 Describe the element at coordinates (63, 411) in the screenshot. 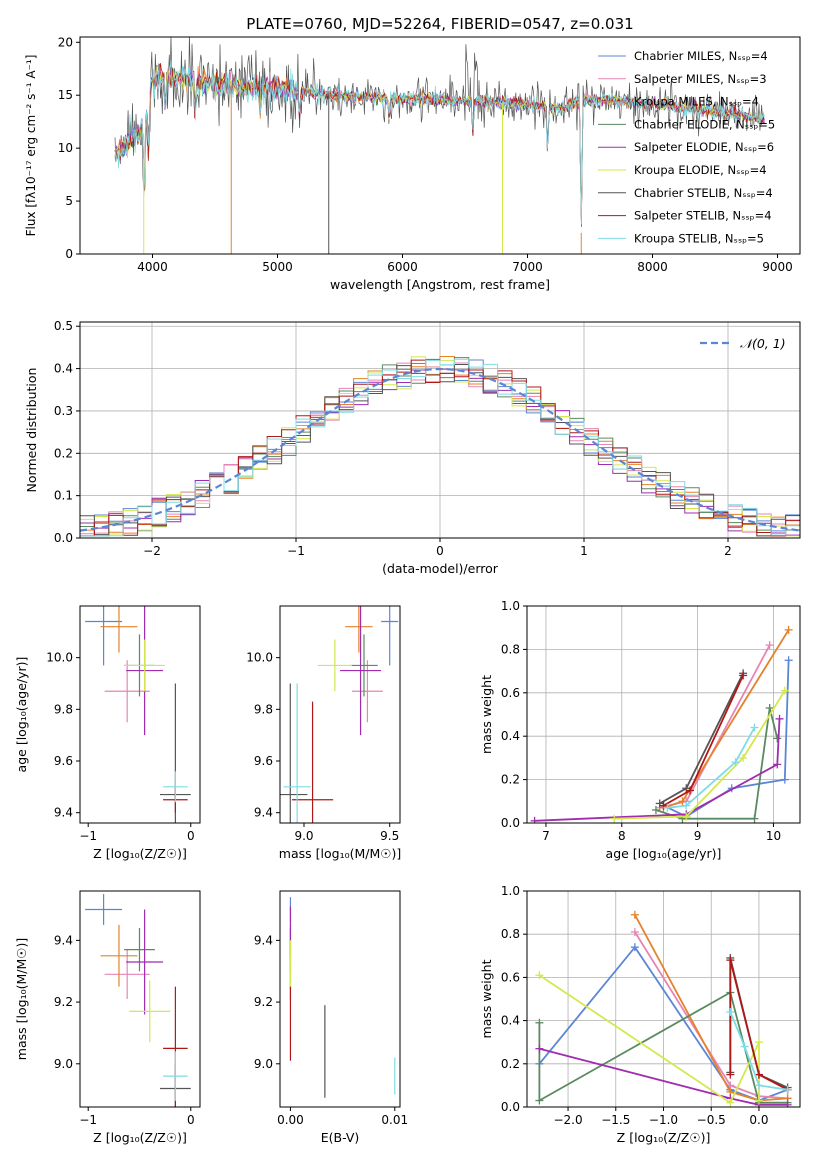

I see `residuals-ytick-label: 0.3` at that location.